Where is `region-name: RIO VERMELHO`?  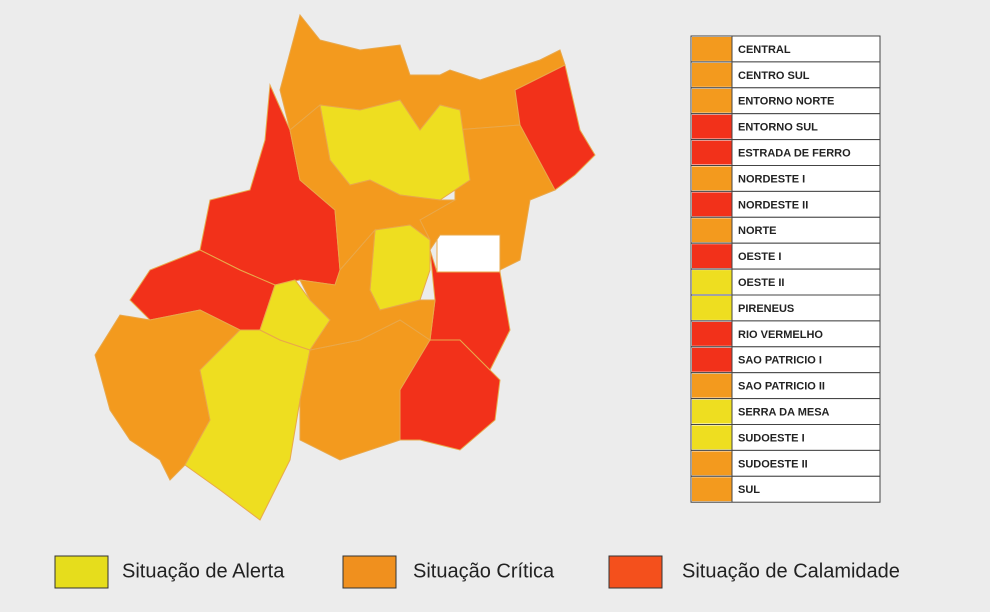
region-name: RIO VERMELHO is located at coordinates (780, 335).